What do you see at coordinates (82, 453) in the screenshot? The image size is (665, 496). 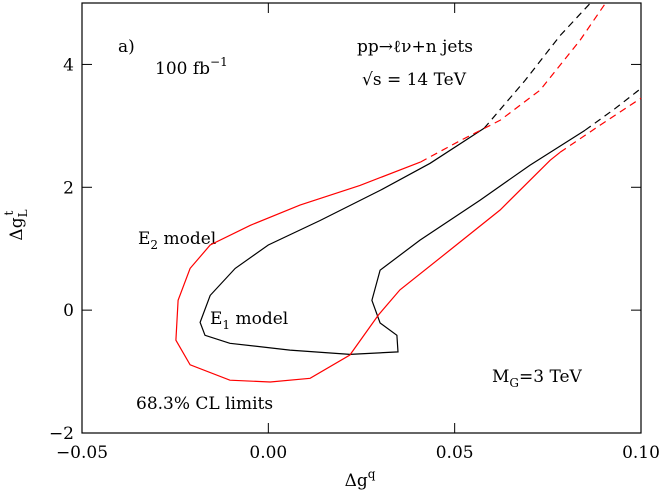 I see `x-tick-label: −0.05` at bounding box center [82, 453].